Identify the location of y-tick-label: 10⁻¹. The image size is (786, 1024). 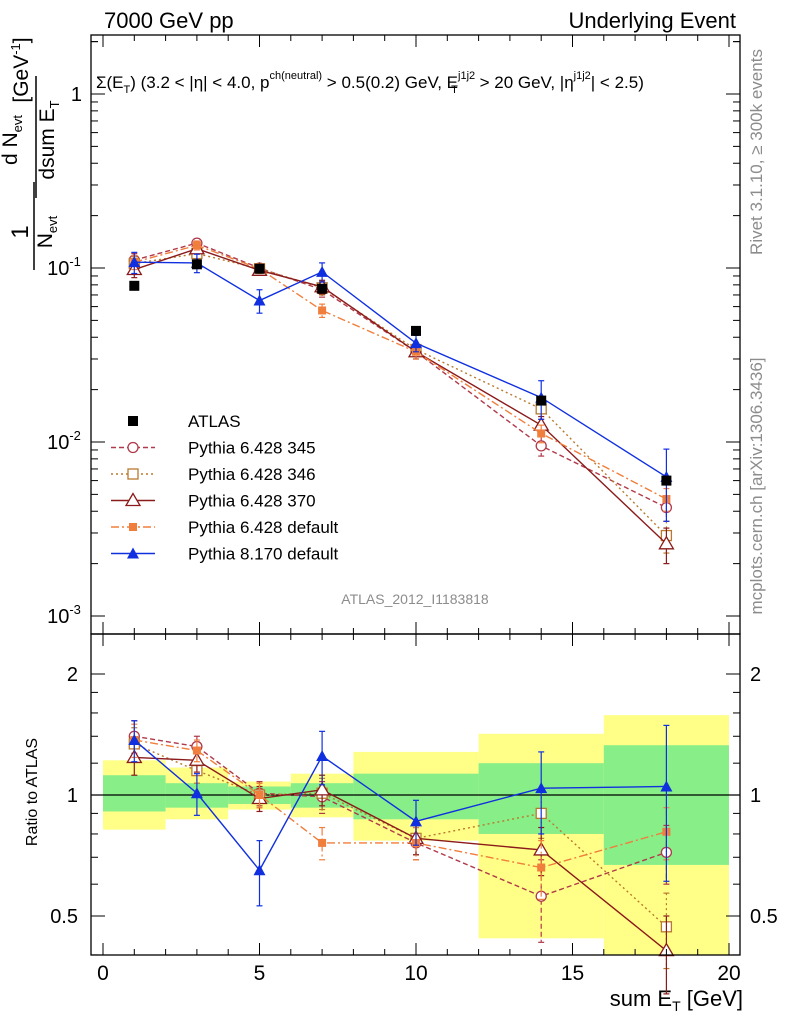
(64, 267).